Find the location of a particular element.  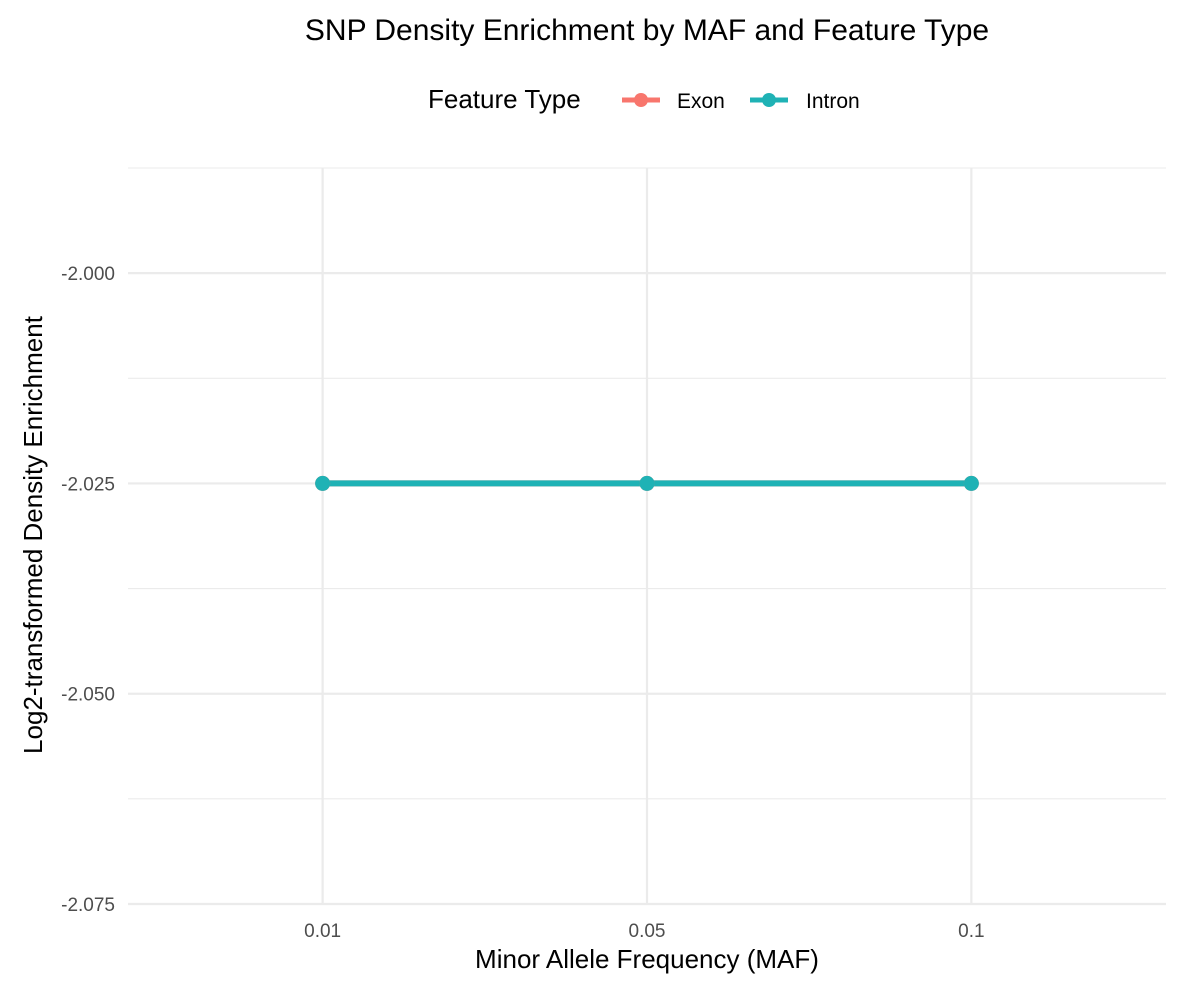

y-tick-label: -2.075 is located at coordinates (88, 905).